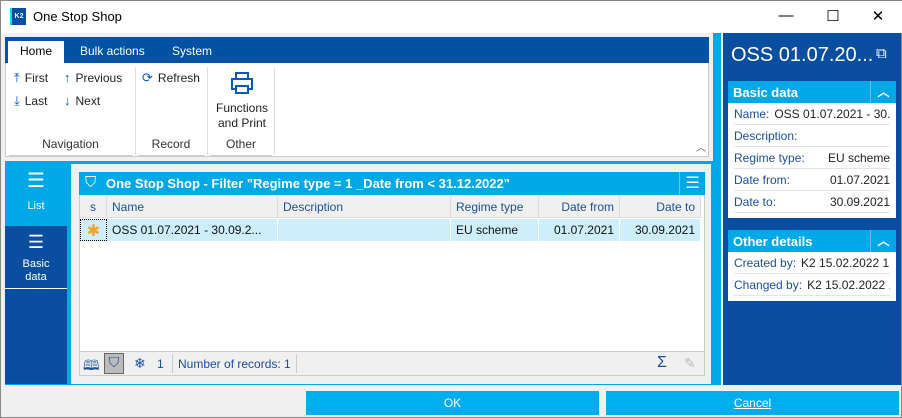 The height and width of the screenshot is (418, 902). Describe the element at coordinates (36, 181) in the screenshot. I see `list-icon: ☰` at that location.